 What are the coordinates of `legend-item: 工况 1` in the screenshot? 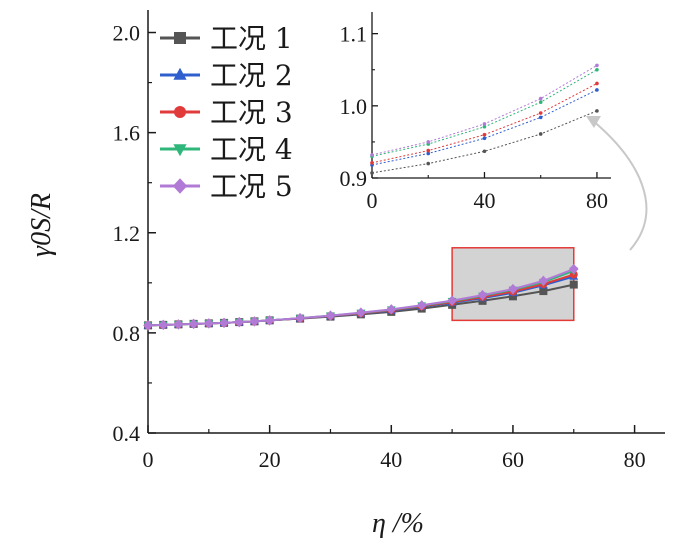 It's located at (226, 38).